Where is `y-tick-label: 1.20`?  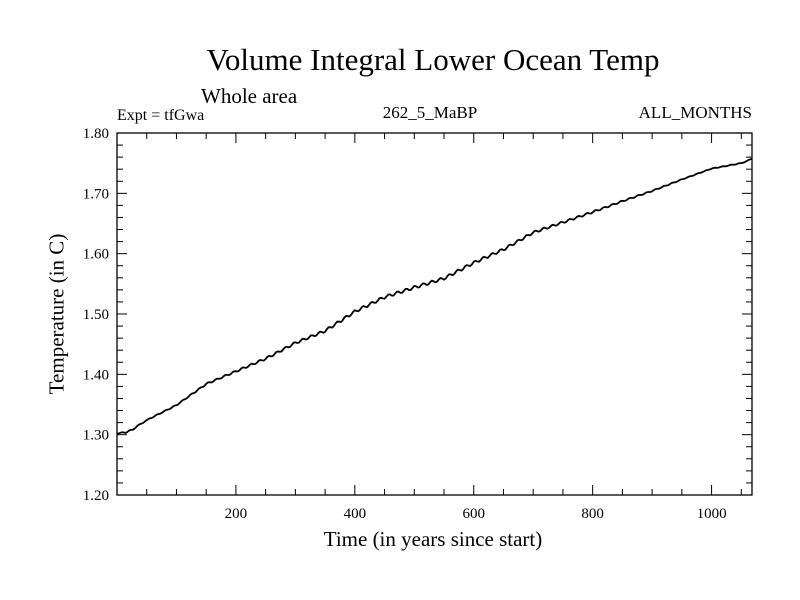
y-tick-label: 1.20 is located at coordinates (96, 496).